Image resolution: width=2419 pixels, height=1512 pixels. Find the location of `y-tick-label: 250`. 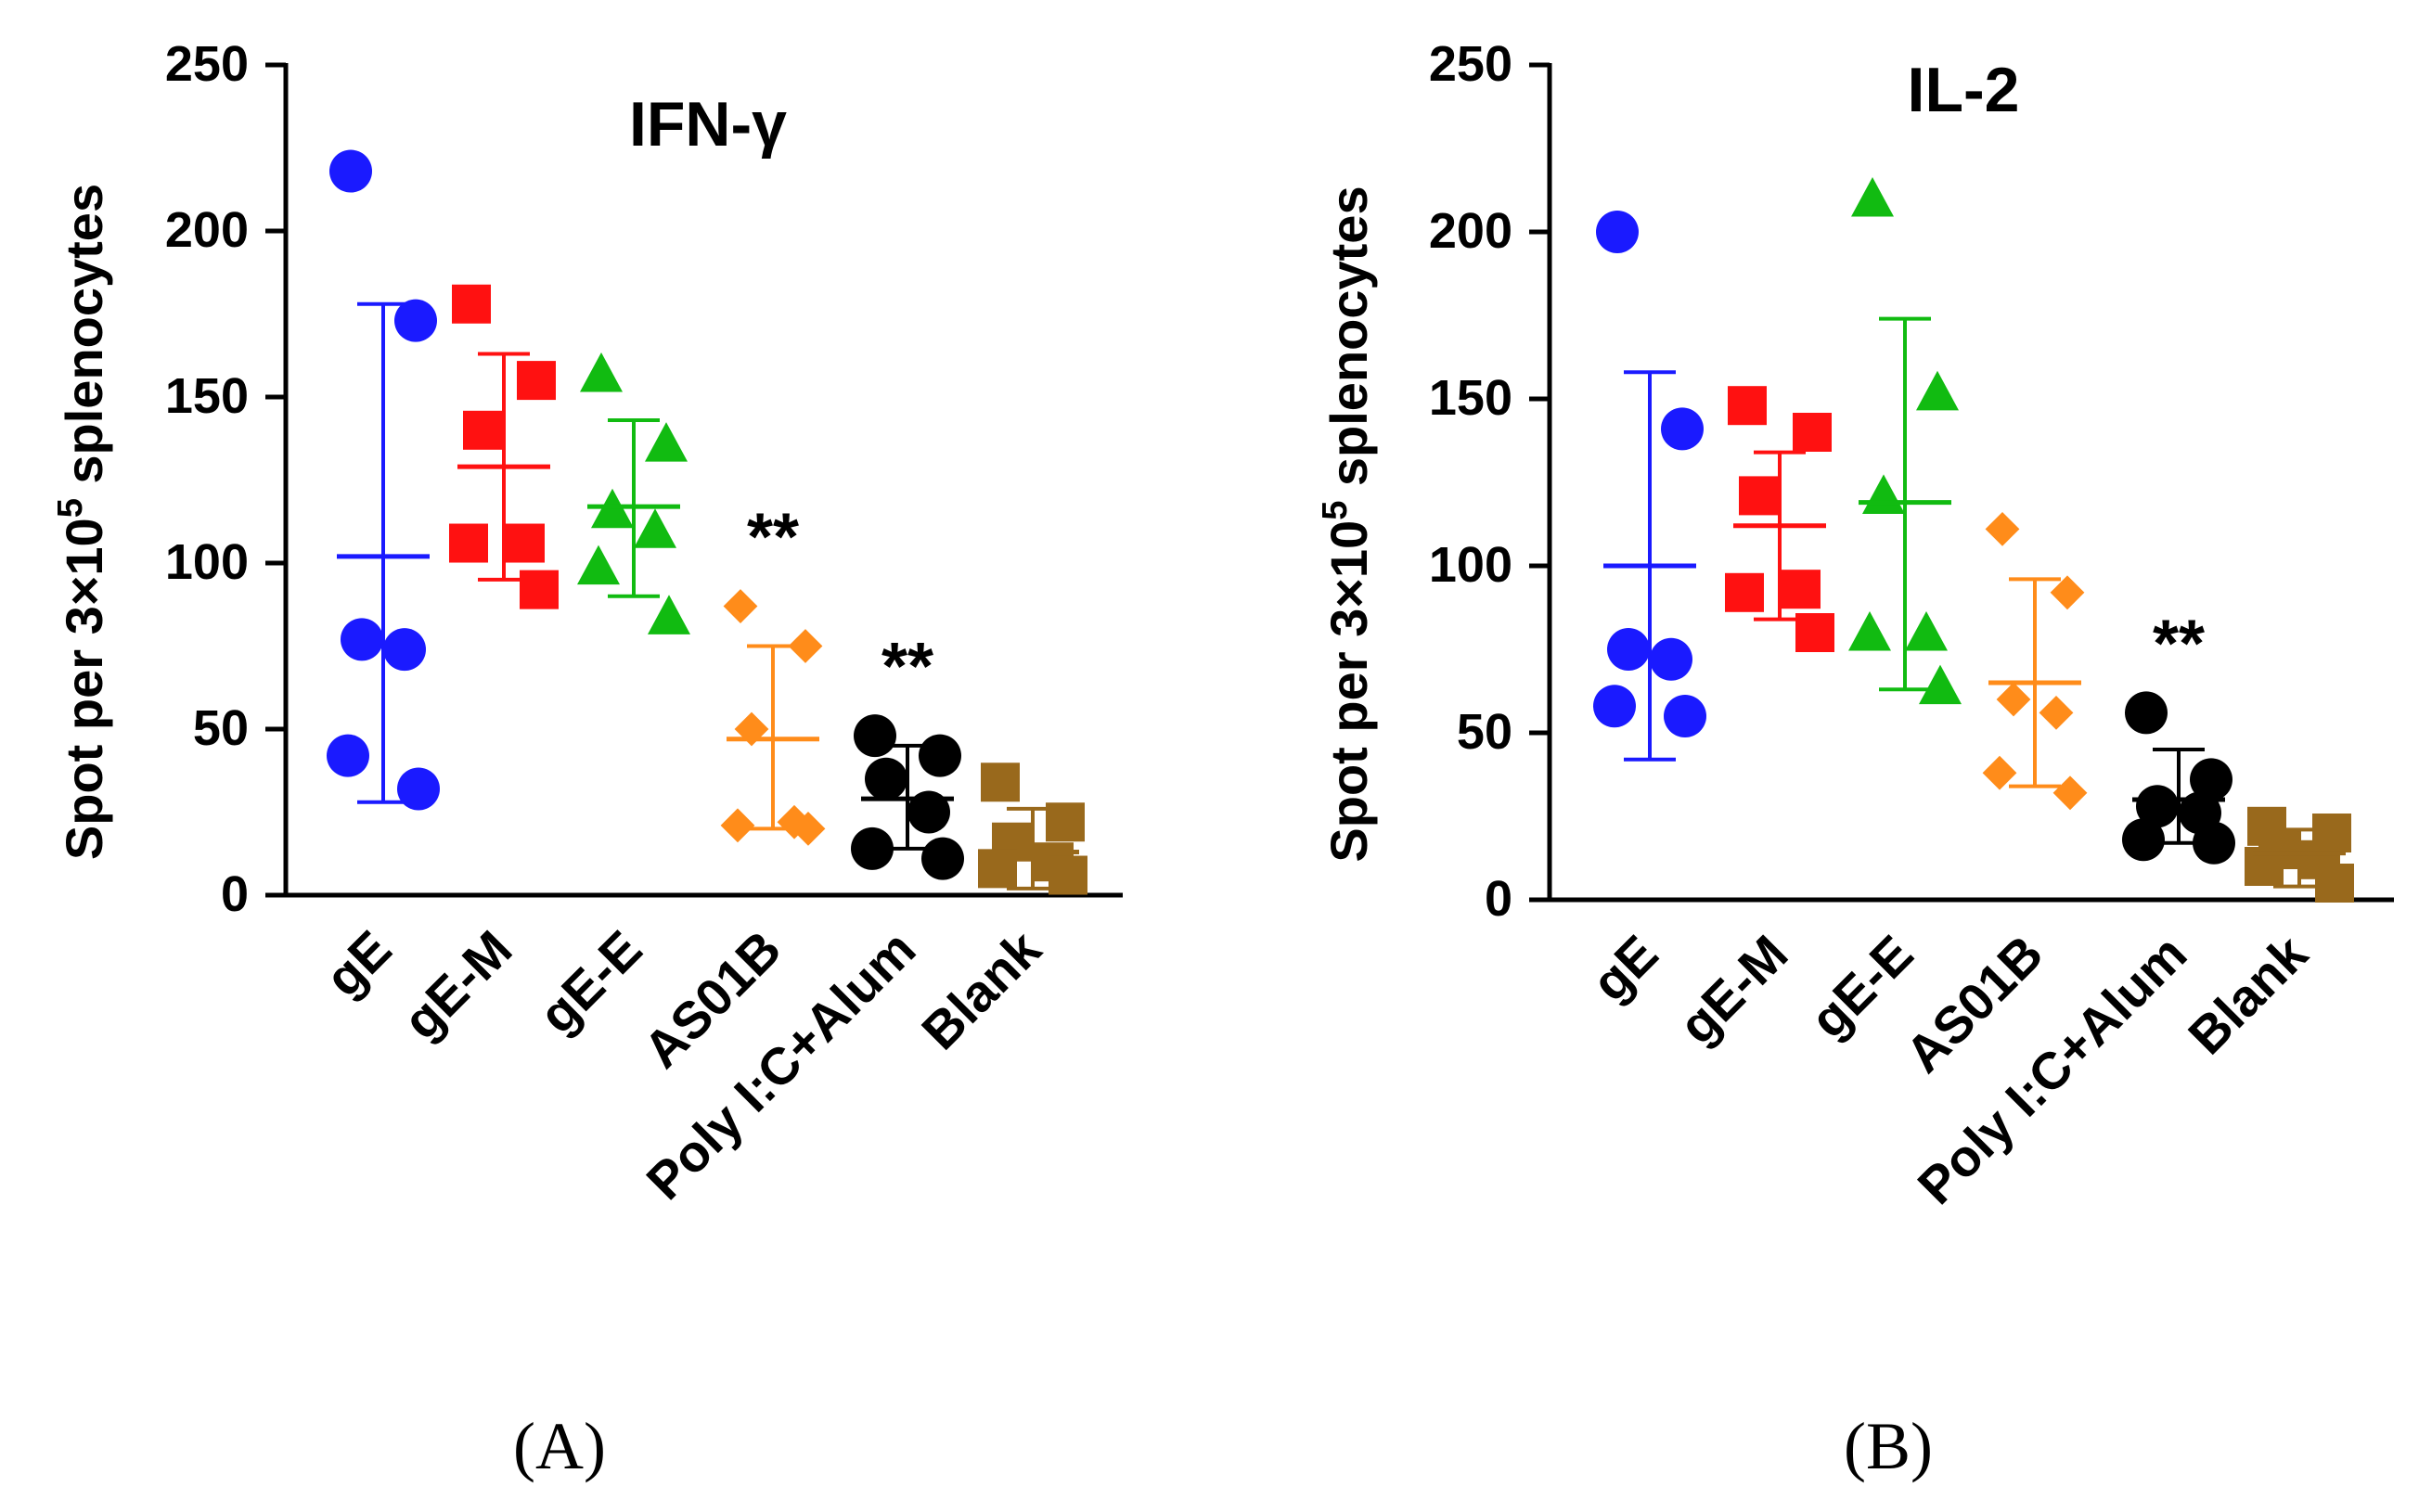

y-tick-label: 250 is located at coordinates (207, 64).